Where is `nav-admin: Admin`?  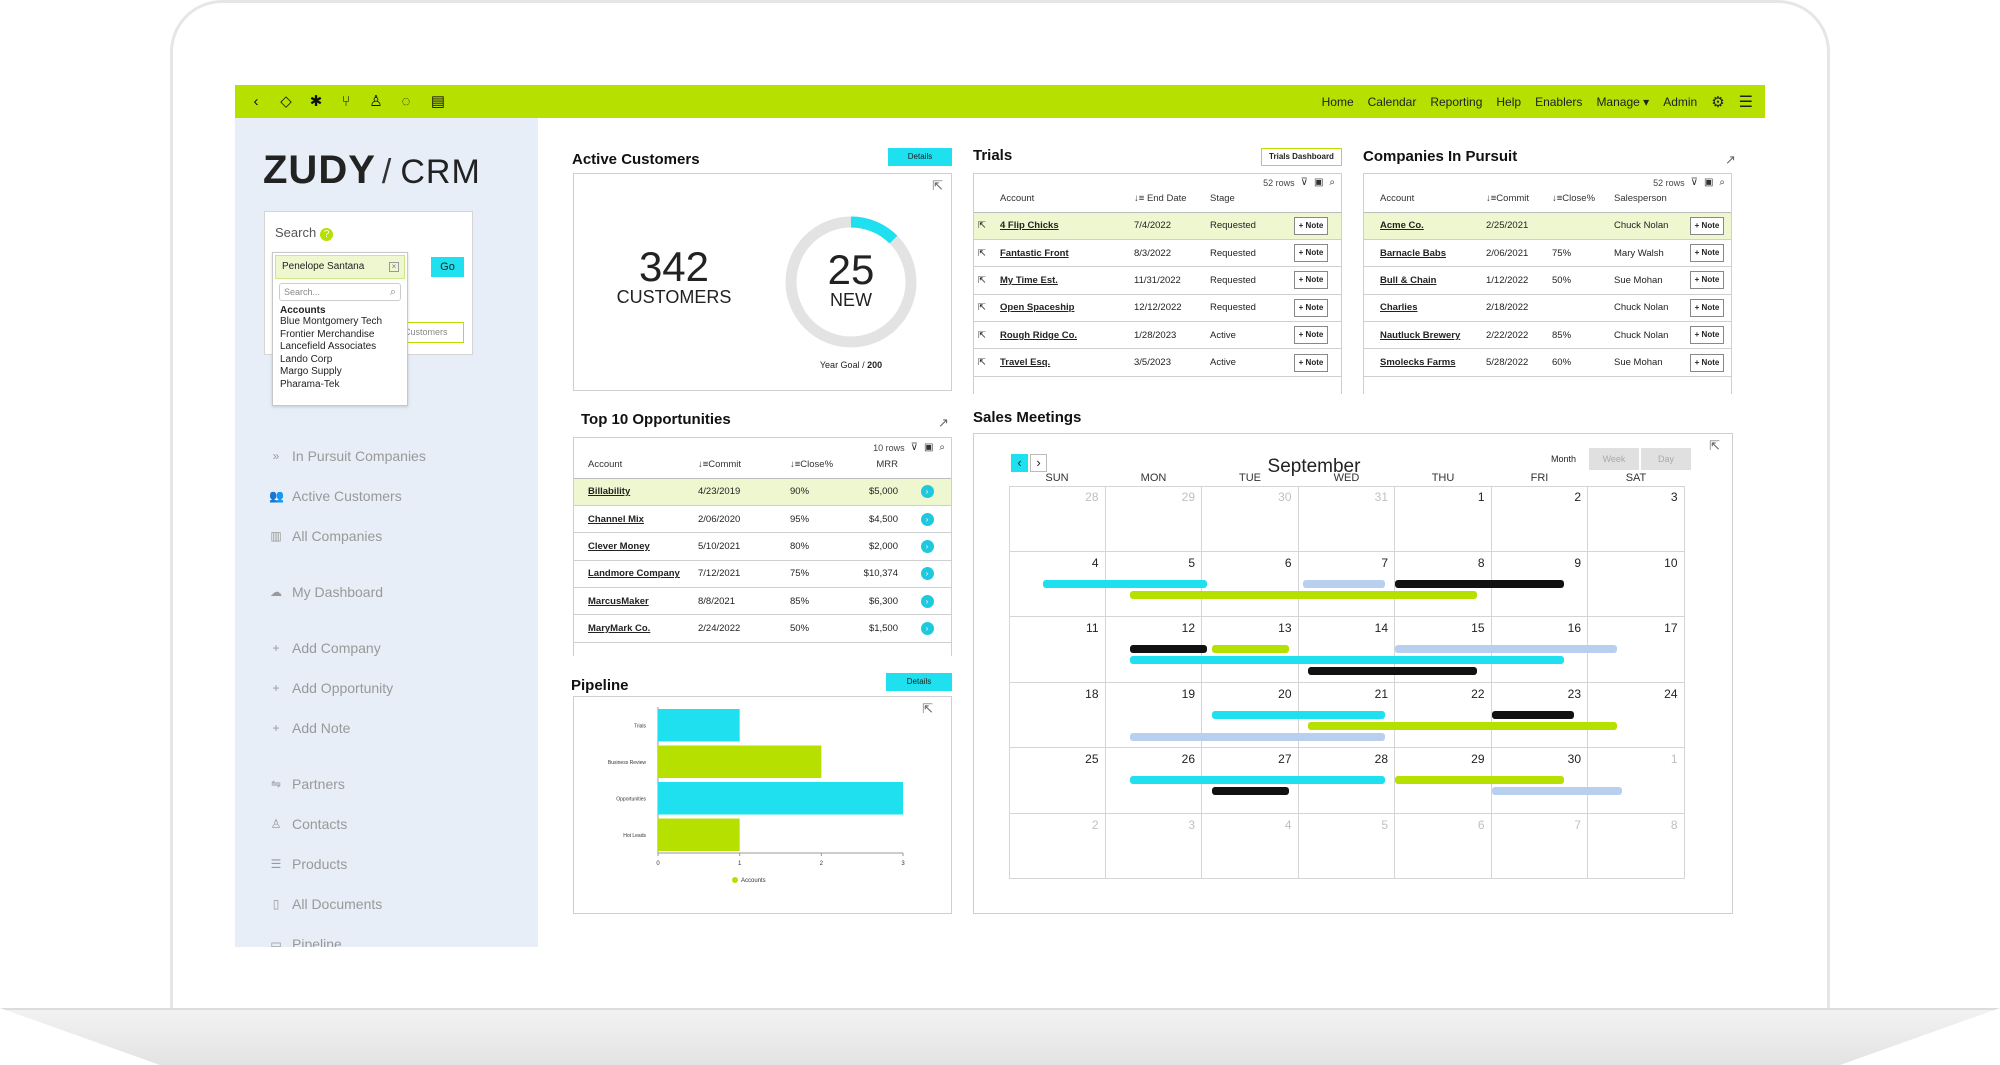
nav-admin: Admin is located at coordinates (1680, 101).